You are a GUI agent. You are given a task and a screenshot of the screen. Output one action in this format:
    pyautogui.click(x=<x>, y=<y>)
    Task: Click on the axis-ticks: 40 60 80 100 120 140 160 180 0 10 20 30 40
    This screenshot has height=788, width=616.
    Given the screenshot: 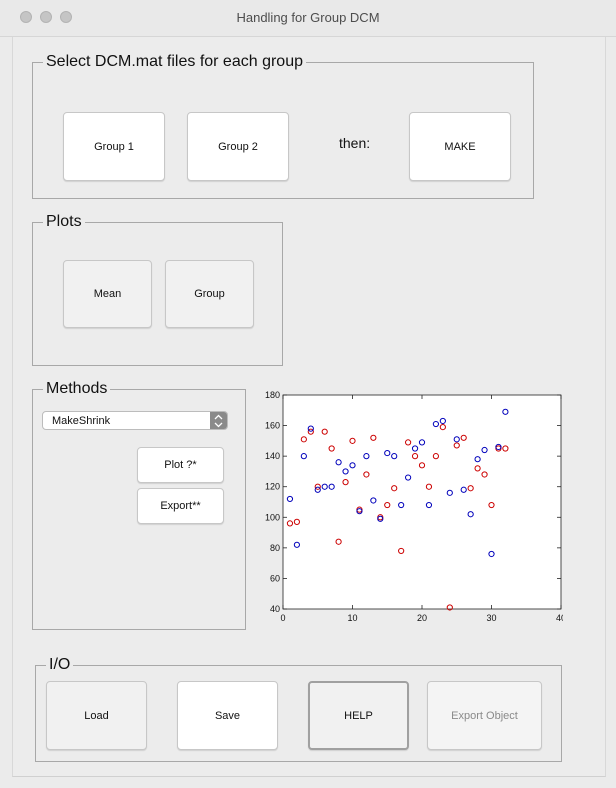 What is the action you would take?
    pyautogui.click(x=414, y=505)
    